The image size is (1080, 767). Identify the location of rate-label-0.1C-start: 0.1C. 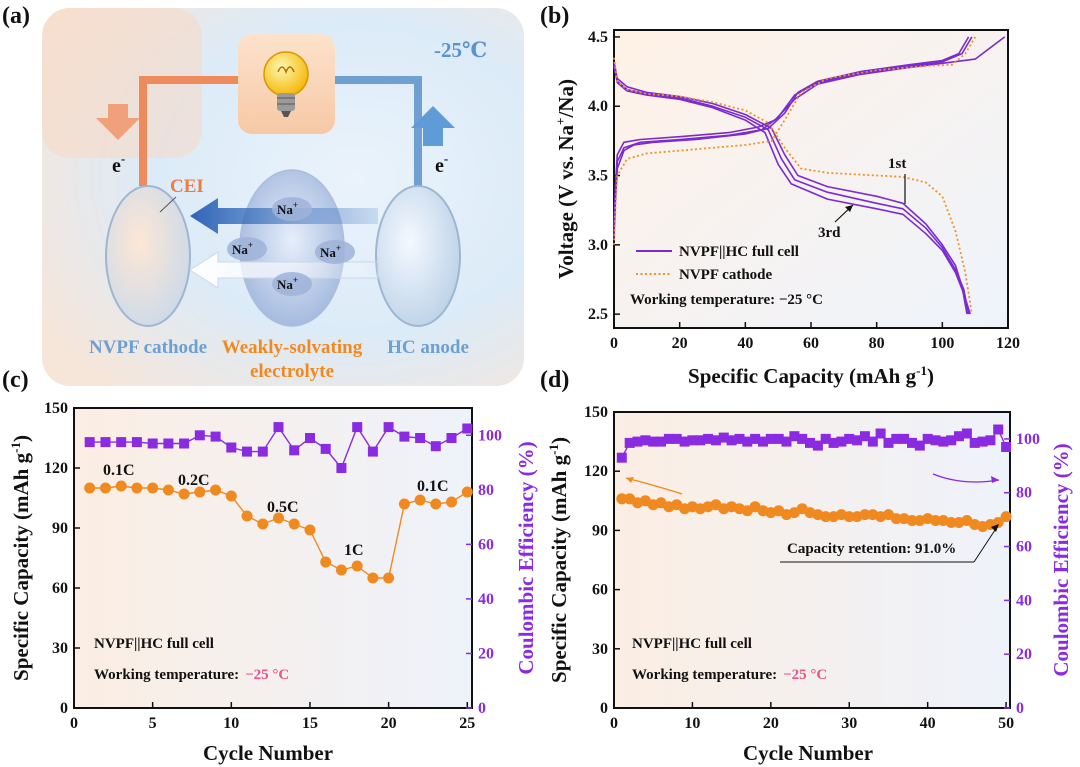
(119, 470).